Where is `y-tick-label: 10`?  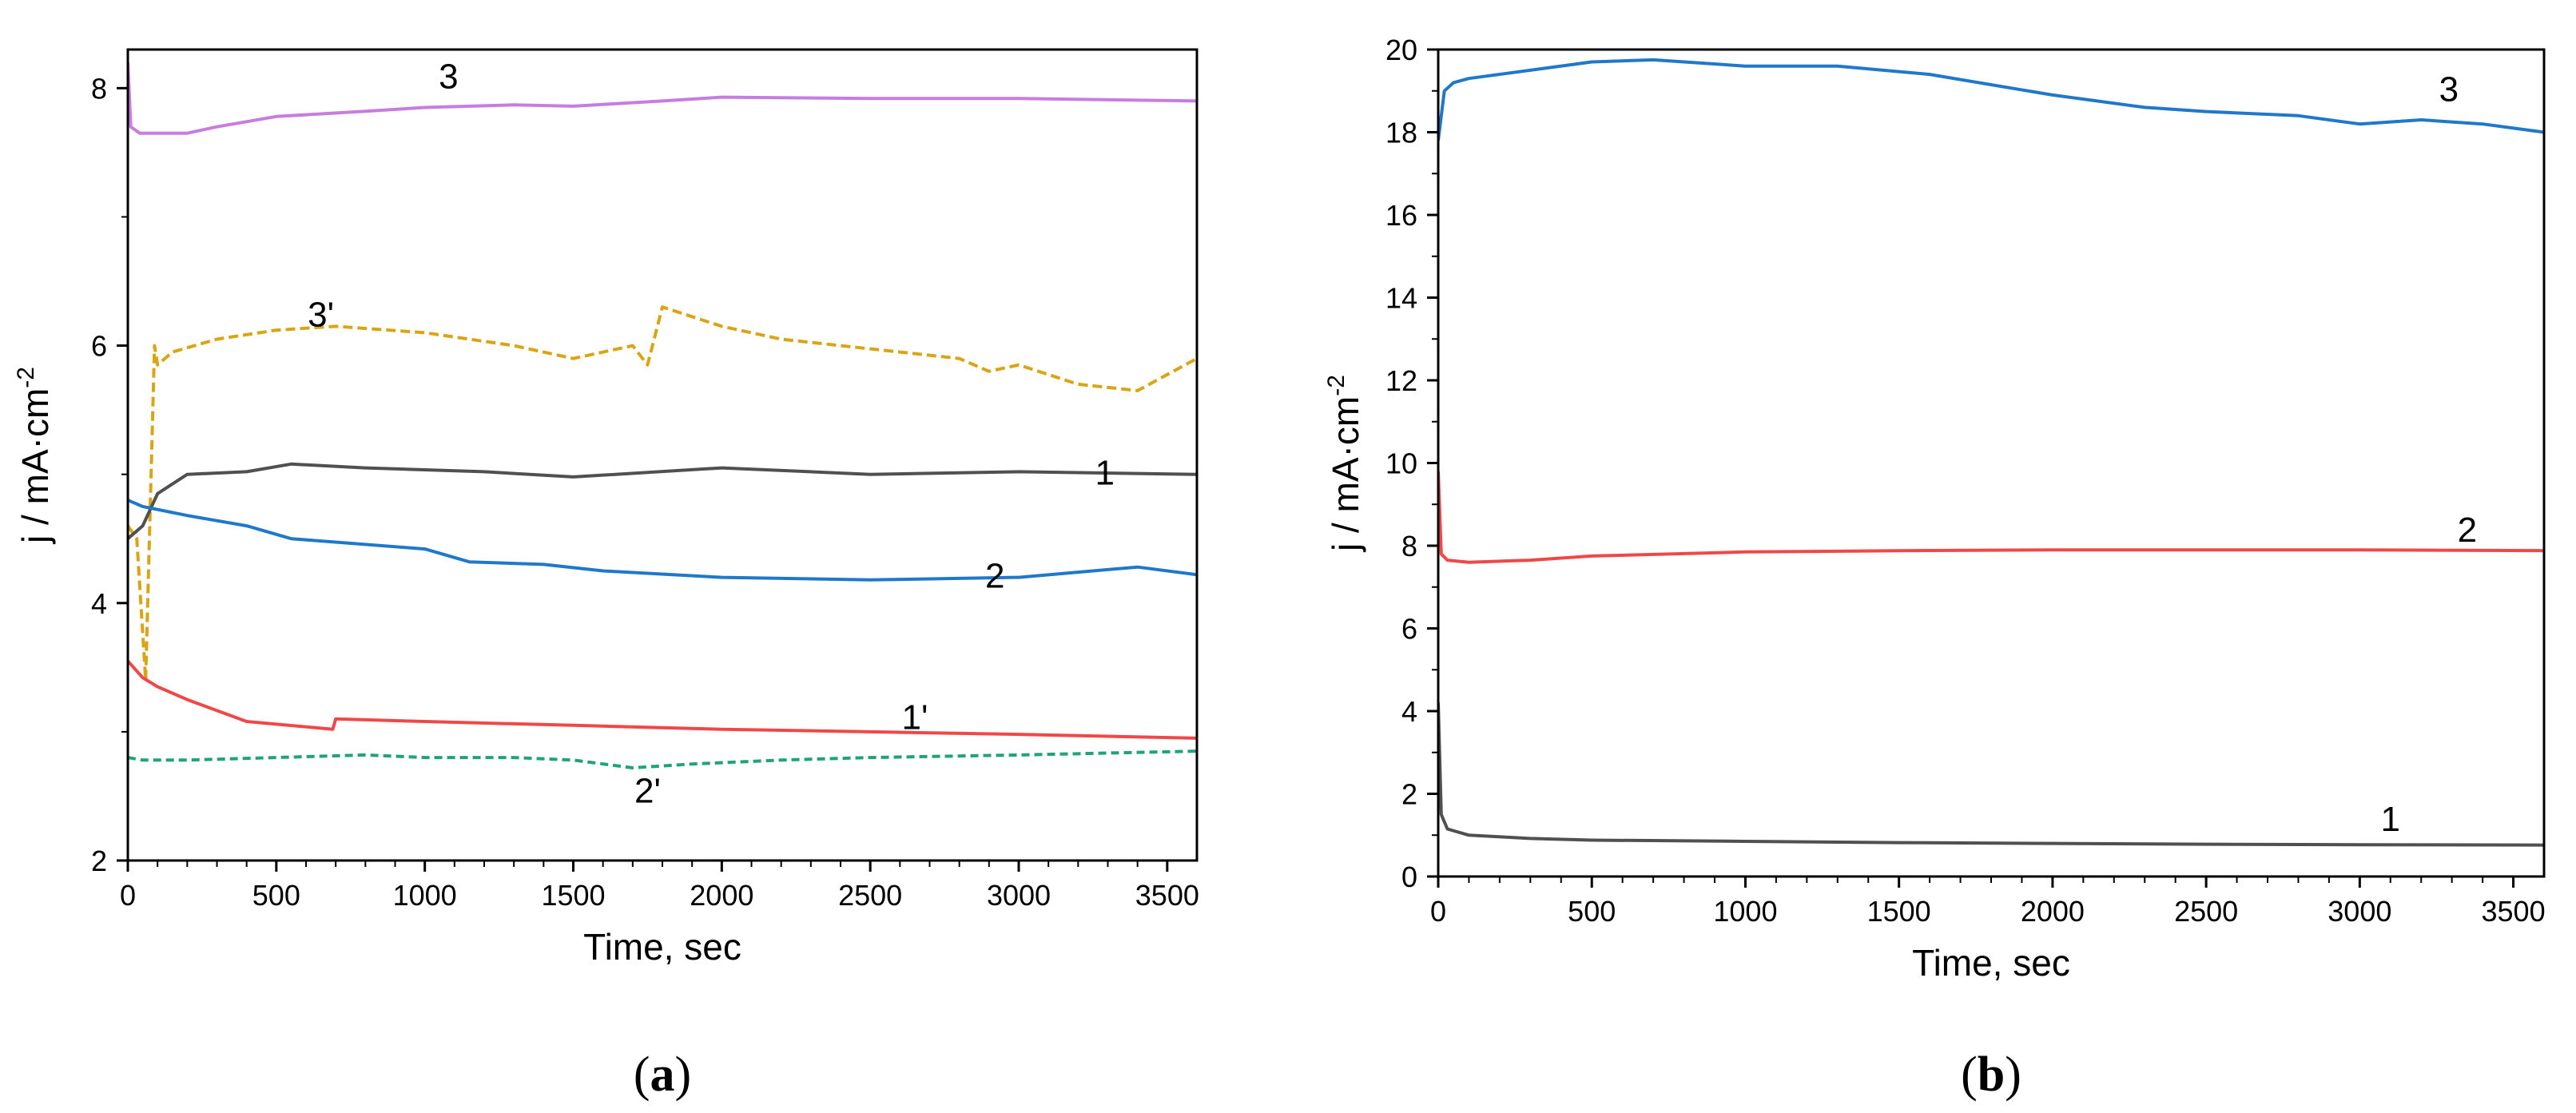
y-tick-label: 10 is located at coordinates (1401, 463).